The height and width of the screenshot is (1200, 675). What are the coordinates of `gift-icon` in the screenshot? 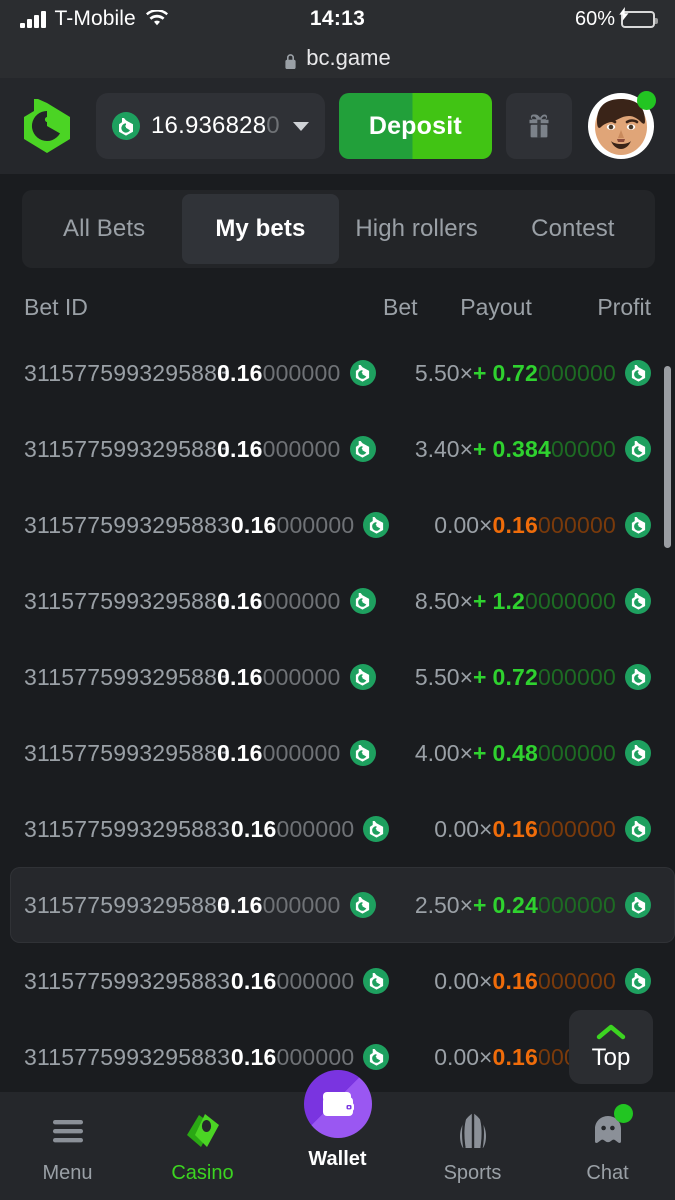 It's located at (538, 126).